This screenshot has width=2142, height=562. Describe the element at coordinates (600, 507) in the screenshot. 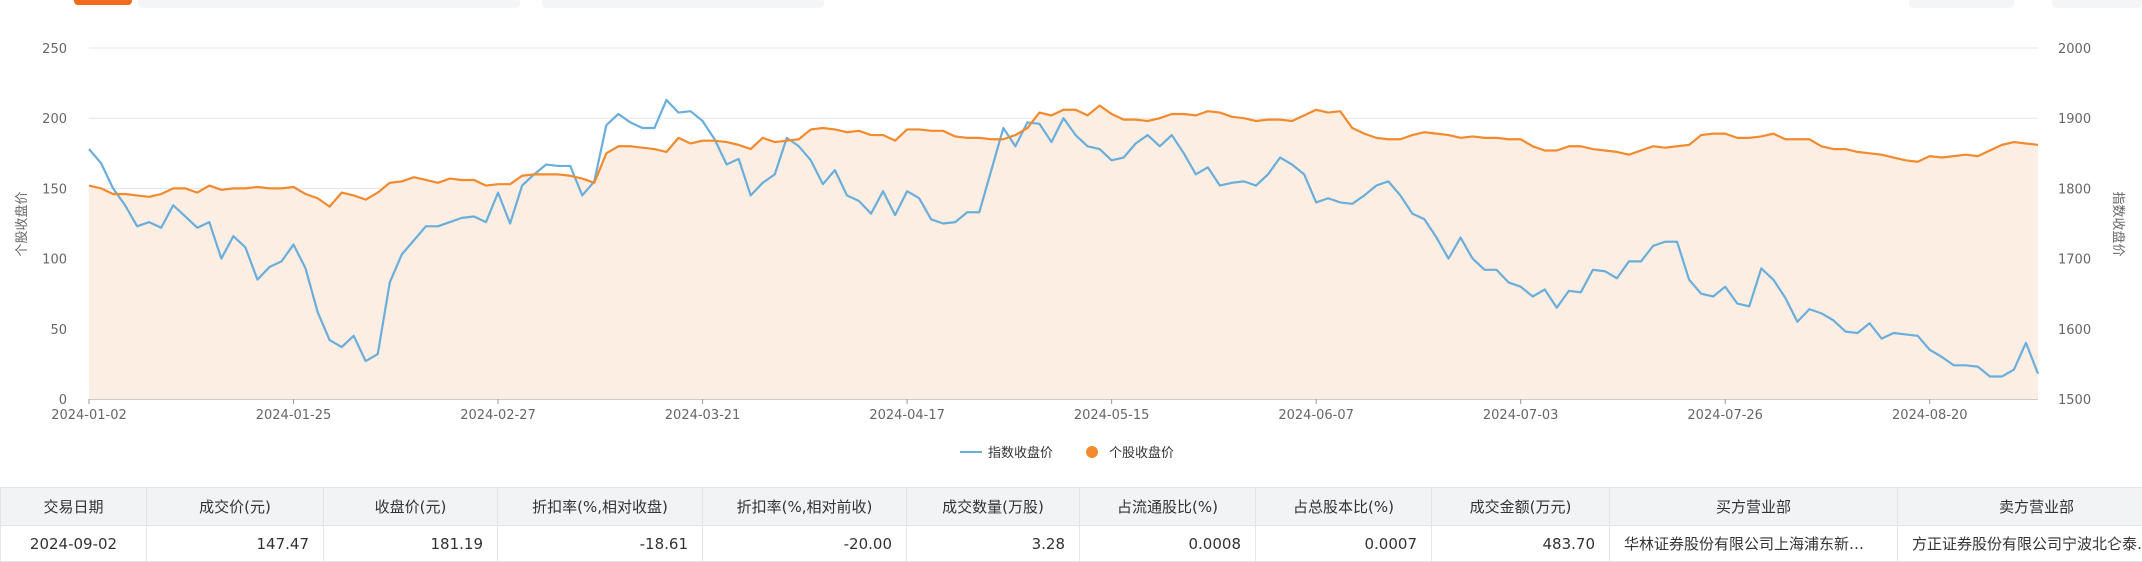

I see `table-header: 折扣率(%,相对收盘)` at that location.